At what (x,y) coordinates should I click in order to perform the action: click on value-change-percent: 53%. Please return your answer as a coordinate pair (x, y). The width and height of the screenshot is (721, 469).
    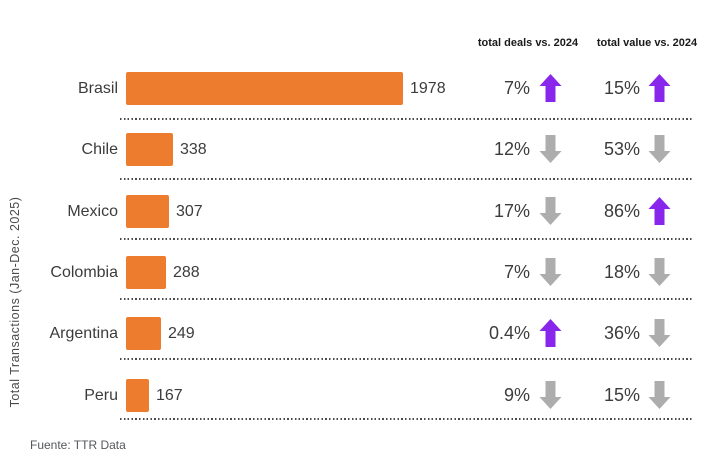
    Looking at the image, I should click on (621, 149).